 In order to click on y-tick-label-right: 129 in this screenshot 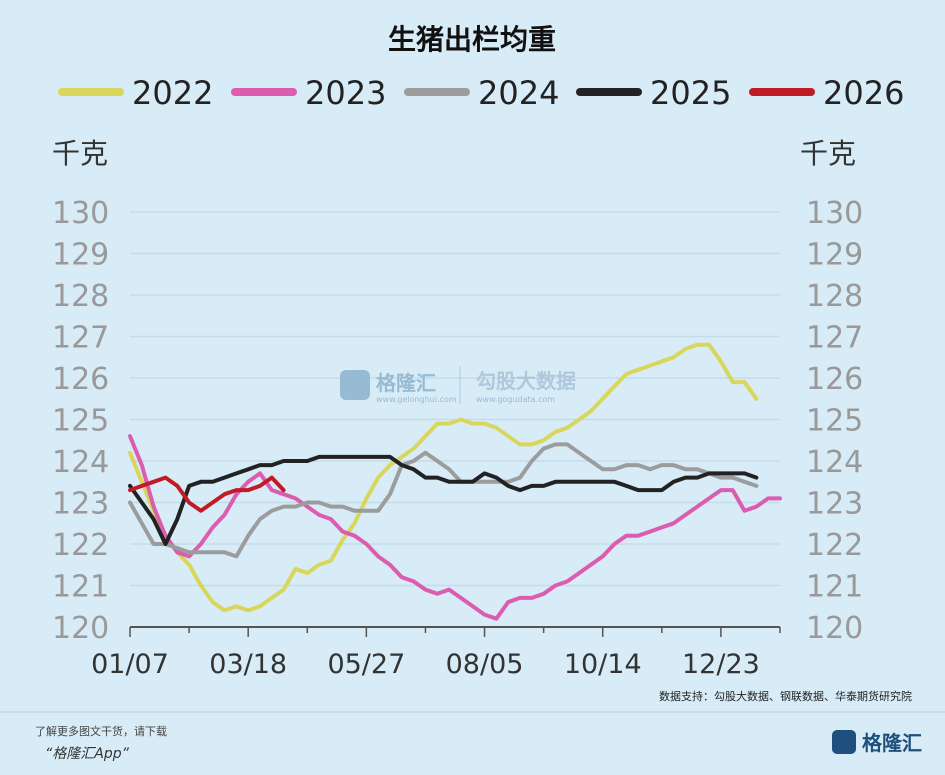, I will do `click(834, 255)`.